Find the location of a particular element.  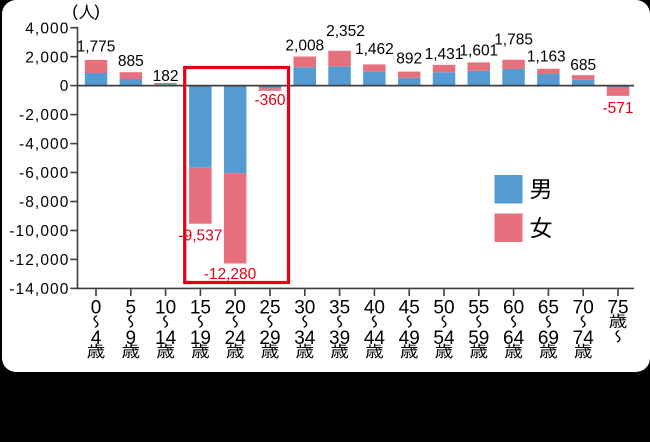

svg-text: 49 is located at coordinates (409, 338).